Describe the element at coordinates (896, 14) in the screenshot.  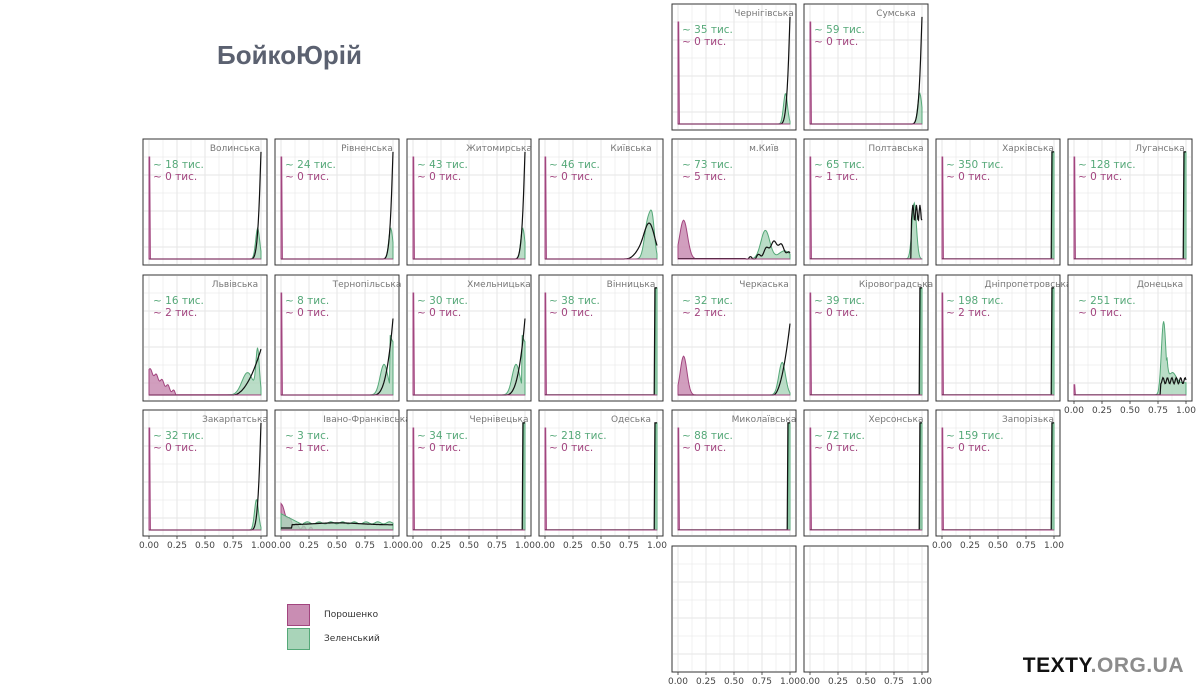
I see `region-label: Сумська` at that location.